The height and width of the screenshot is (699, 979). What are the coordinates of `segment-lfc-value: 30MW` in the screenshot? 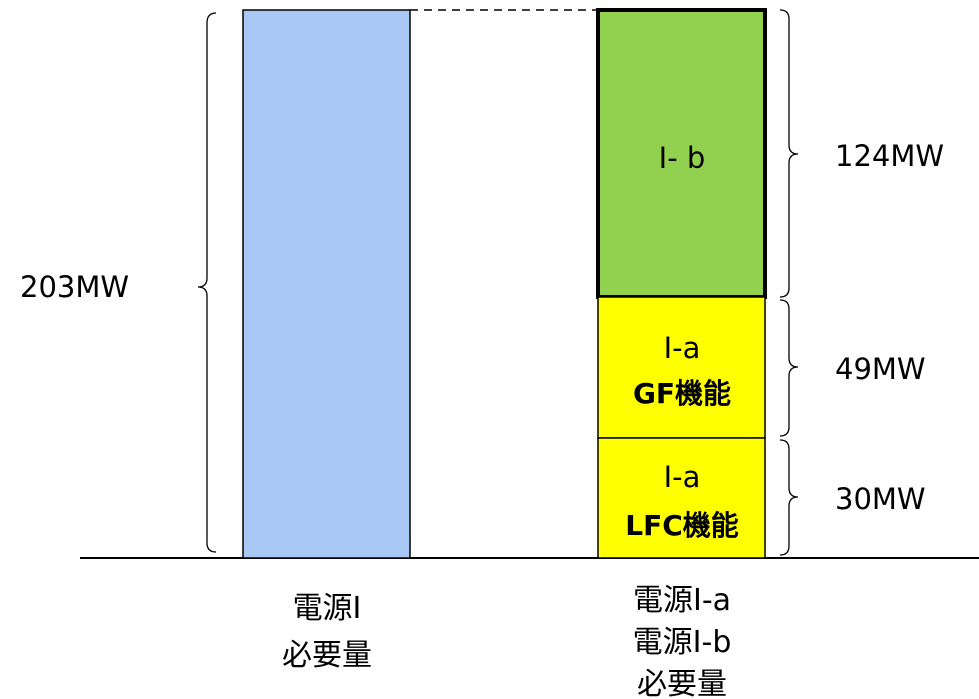 It's located at (880, 499).